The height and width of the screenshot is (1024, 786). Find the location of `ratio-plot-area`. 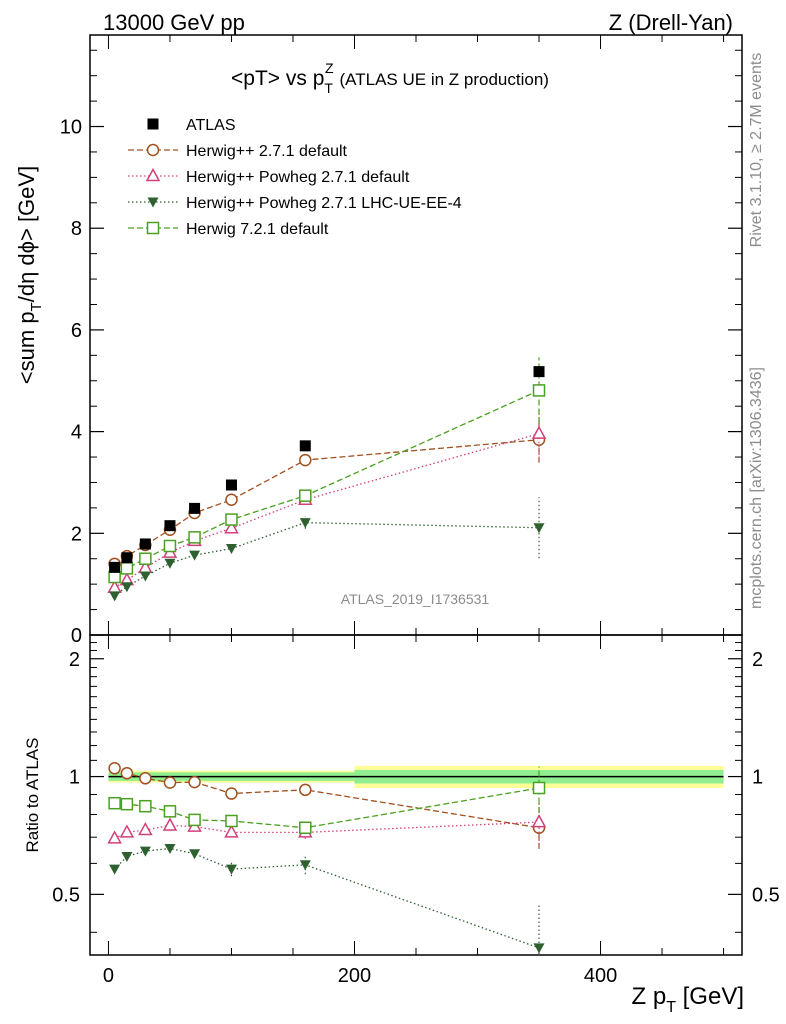

ratio-plot-area is located at coordinates (327, 858).